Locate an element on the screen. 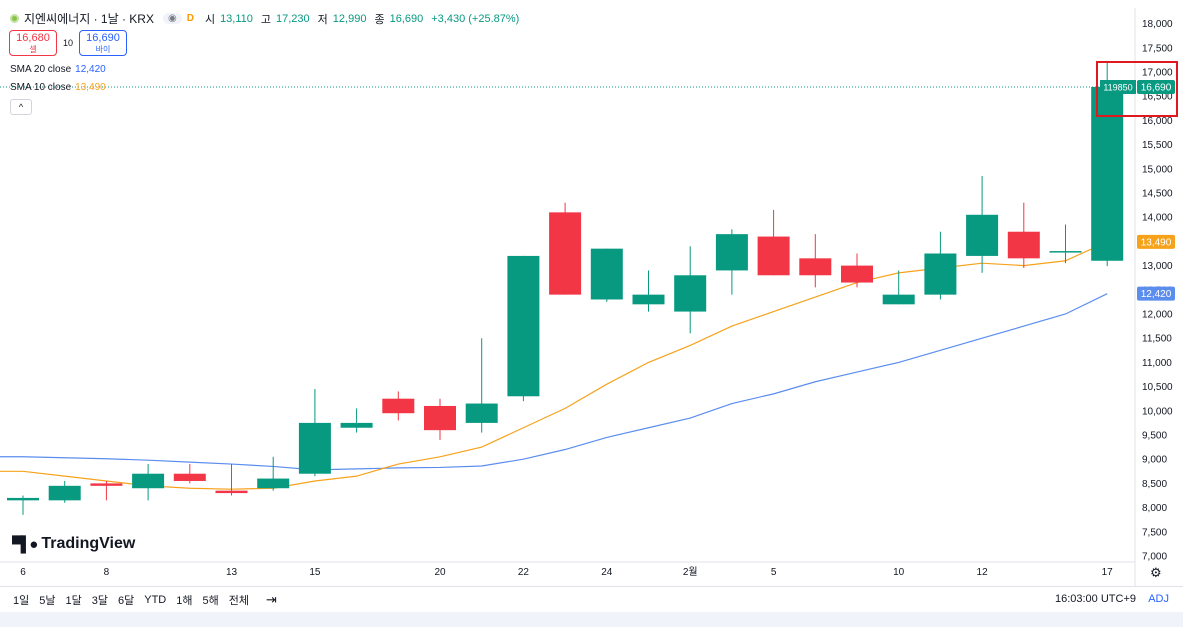 The height and width of the screenshot is (627, 1183). sma20-price-label: 12,420 is located at coordinates (1156, 294).